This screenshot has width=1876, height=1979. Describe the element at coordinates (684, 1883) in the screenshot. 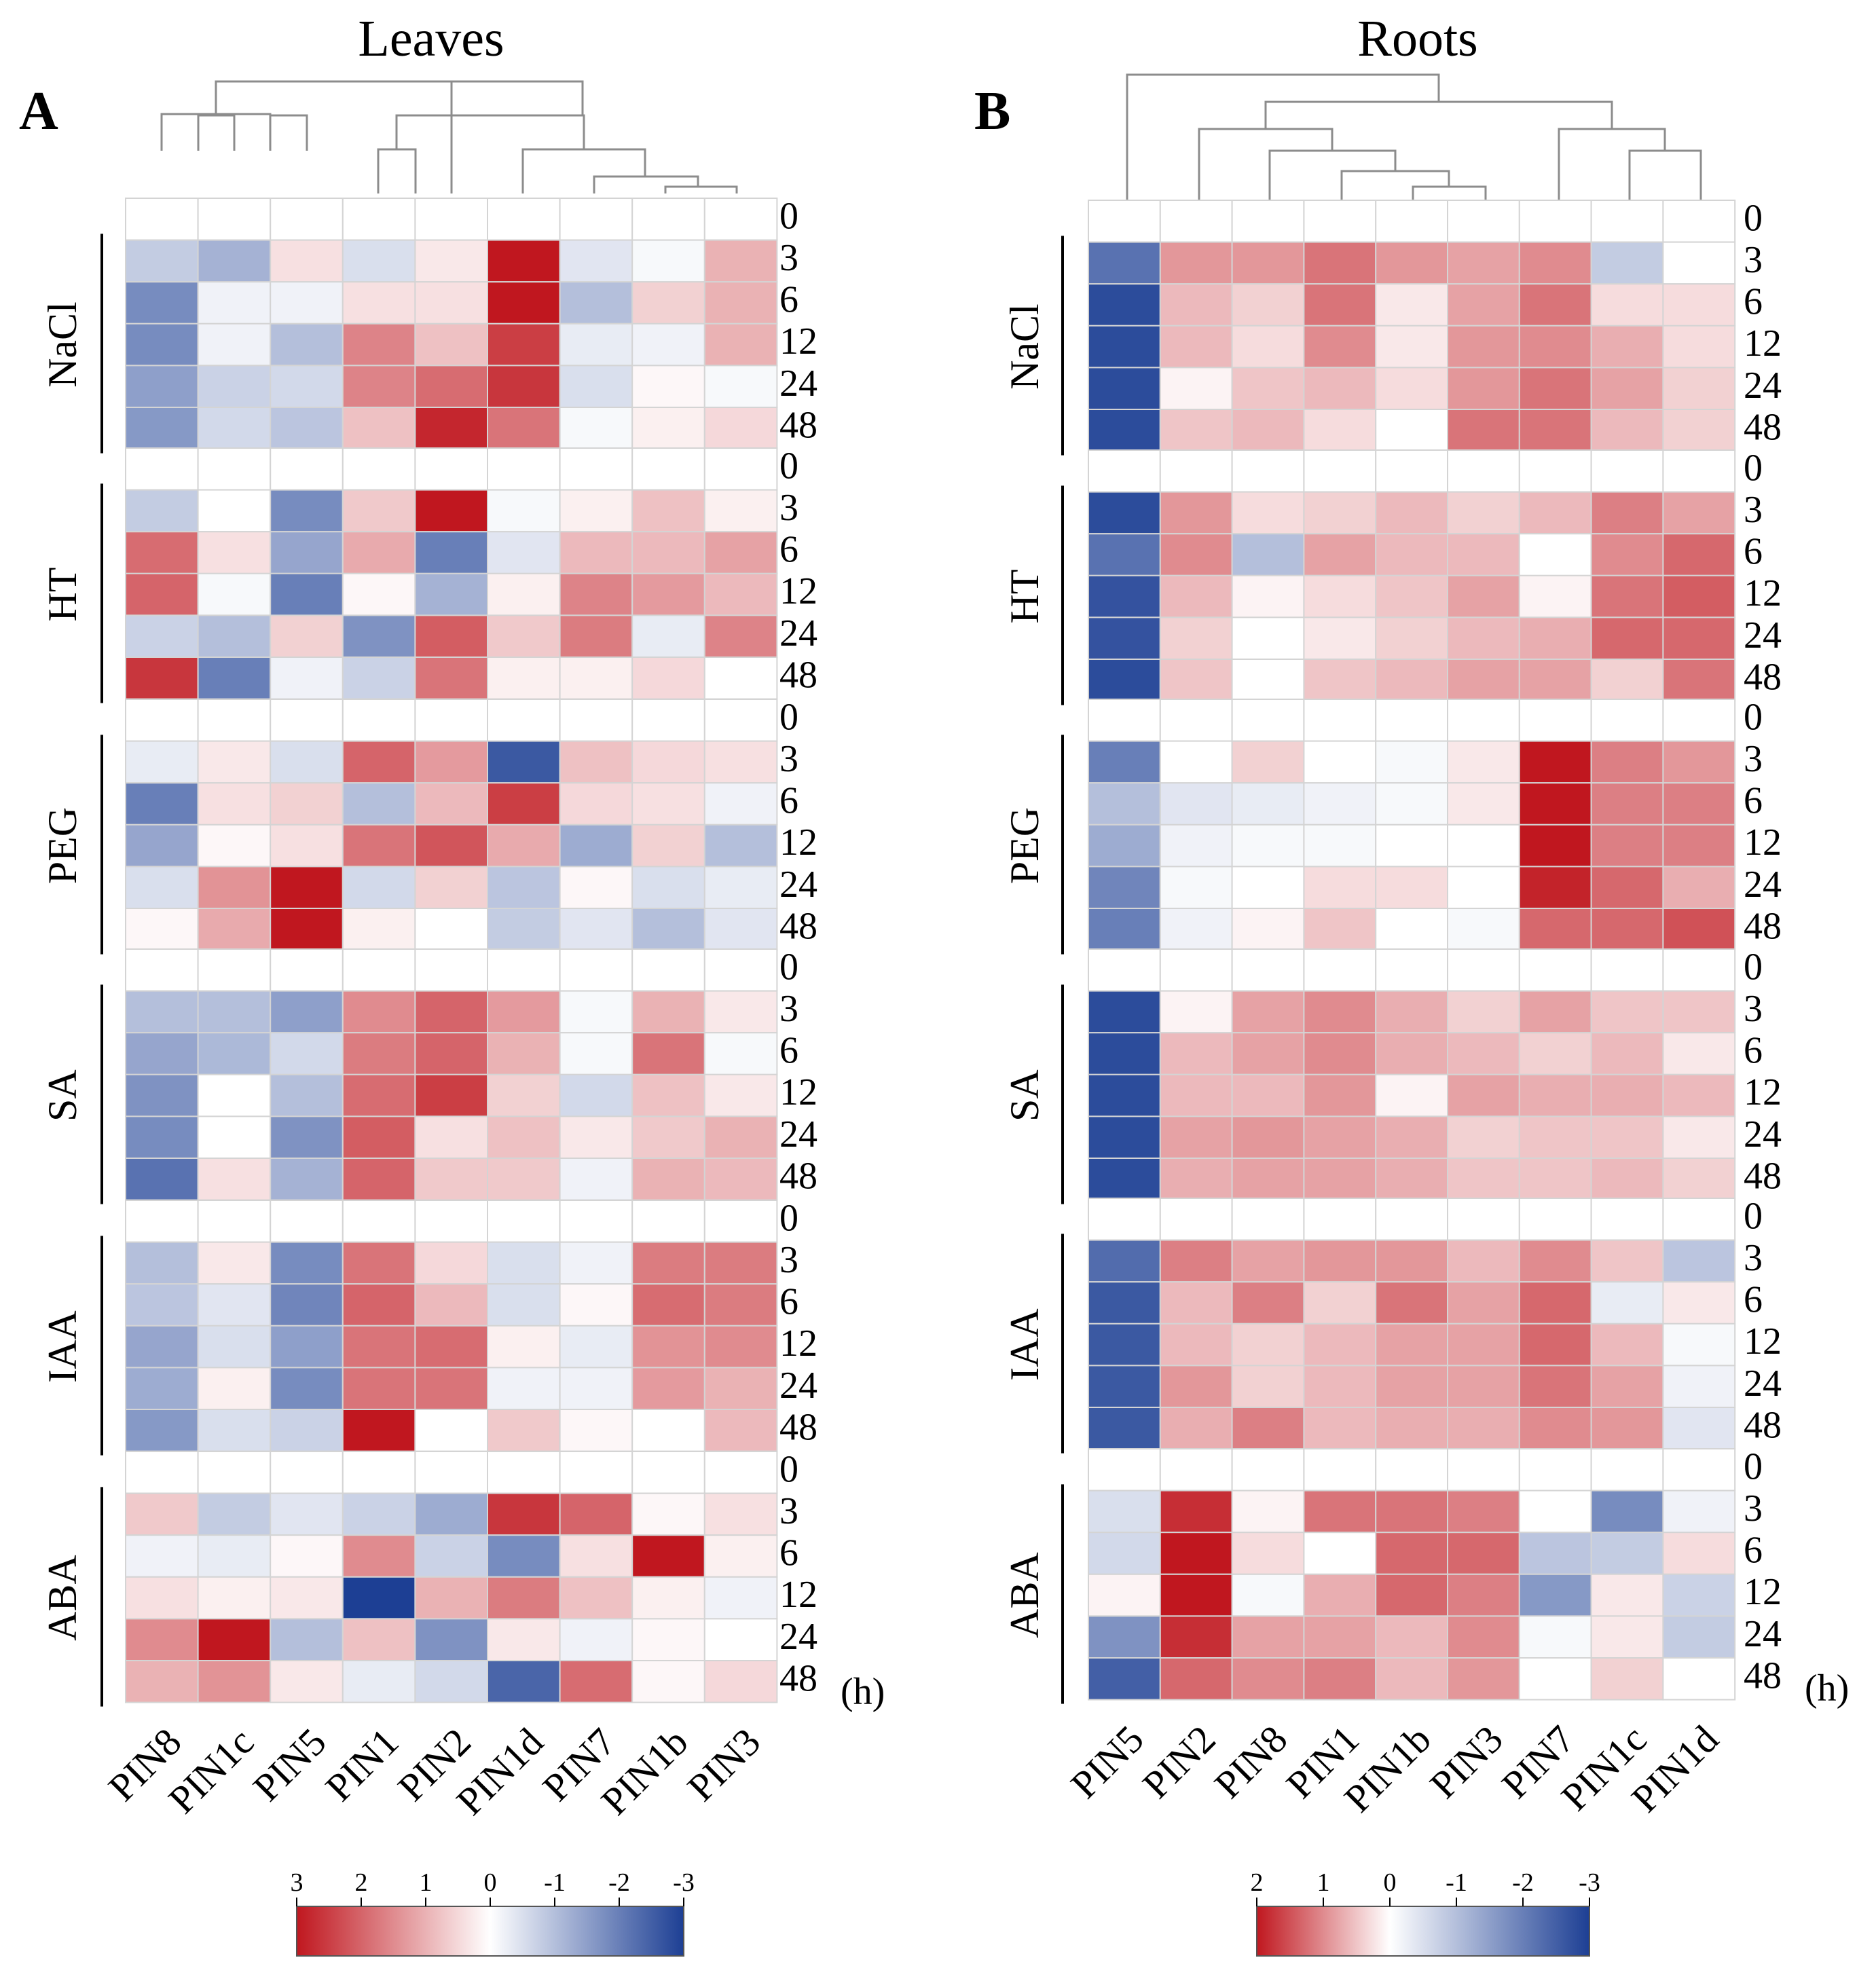

I see `colorbar-tick-label: -3` at that location.